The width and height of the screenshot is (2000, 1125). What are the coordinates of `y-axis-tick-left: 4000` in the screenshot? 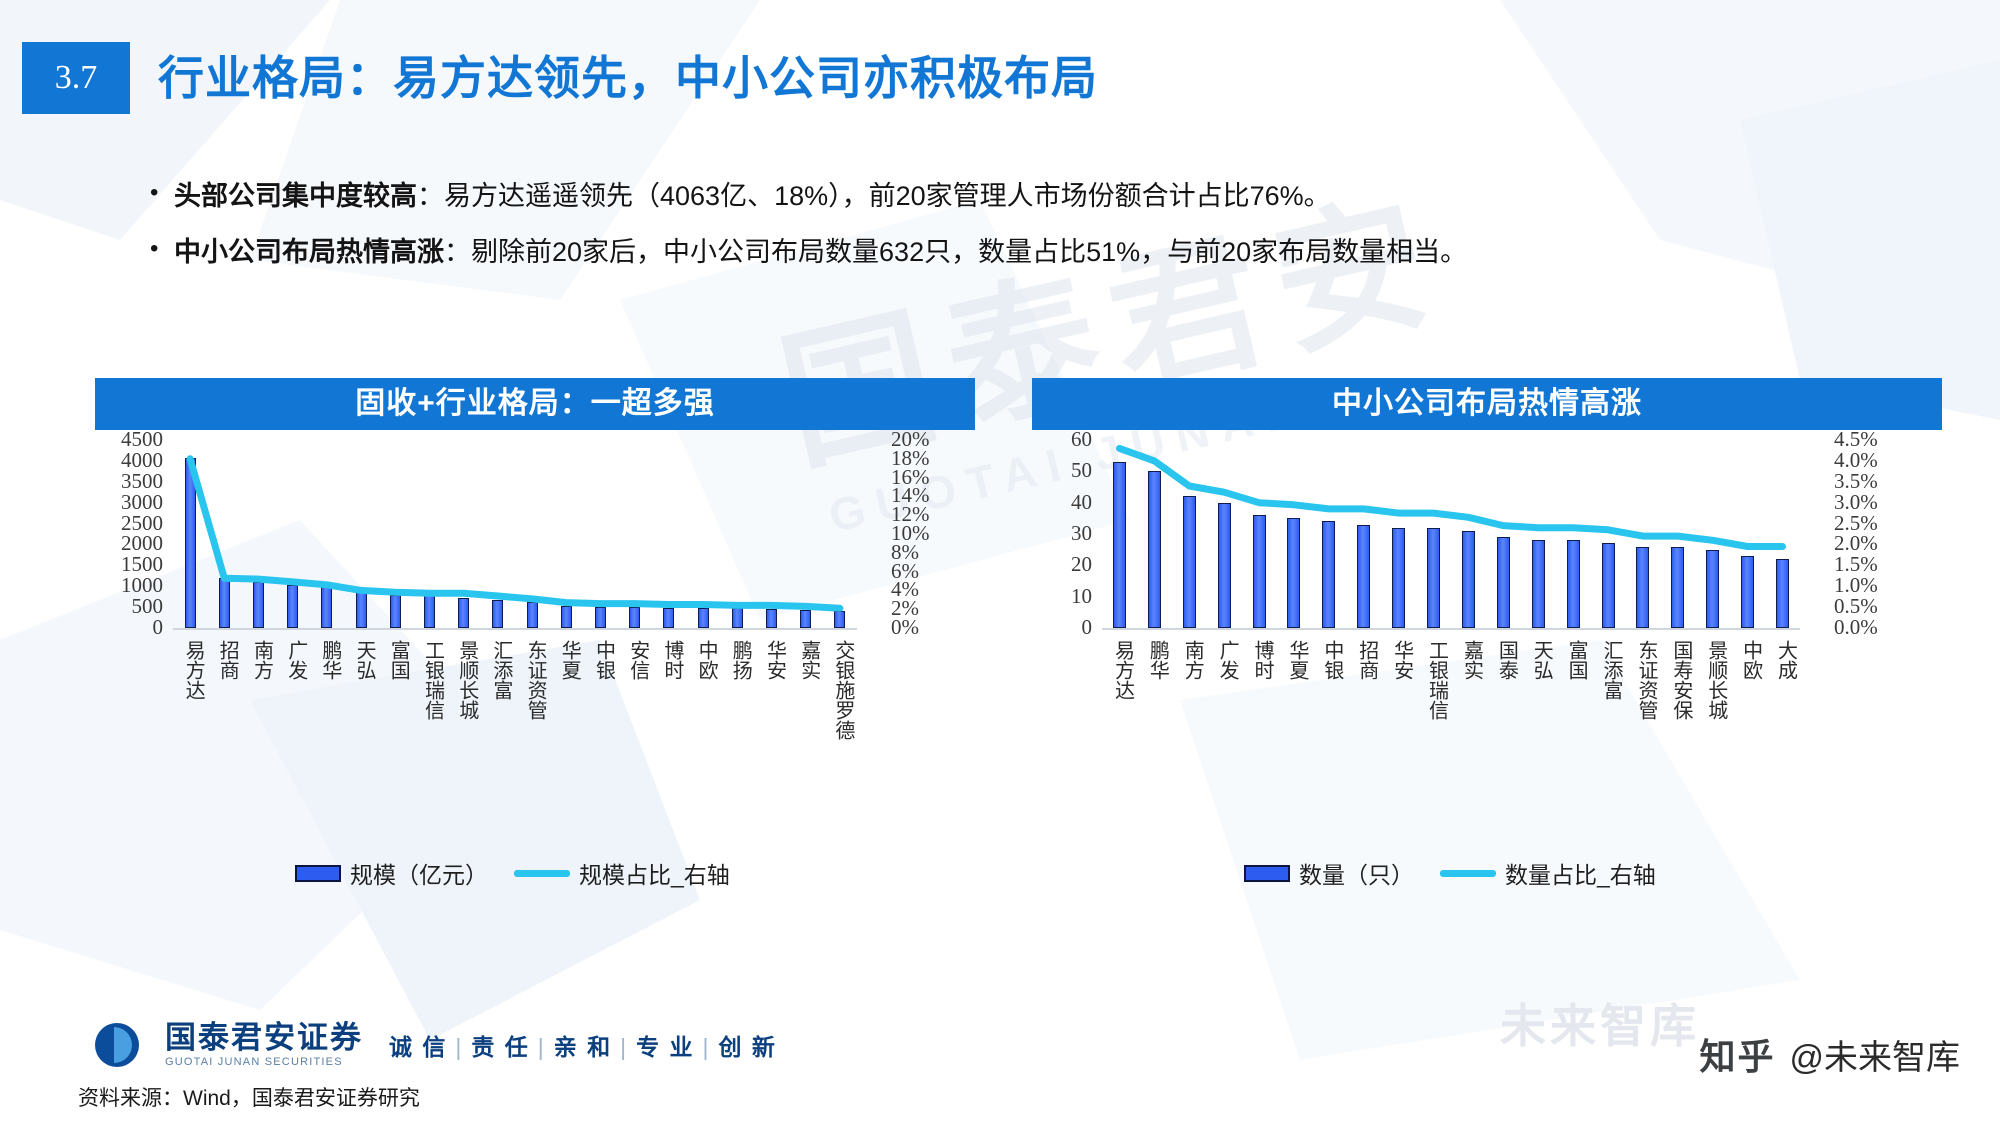 It's located at (142, 459).